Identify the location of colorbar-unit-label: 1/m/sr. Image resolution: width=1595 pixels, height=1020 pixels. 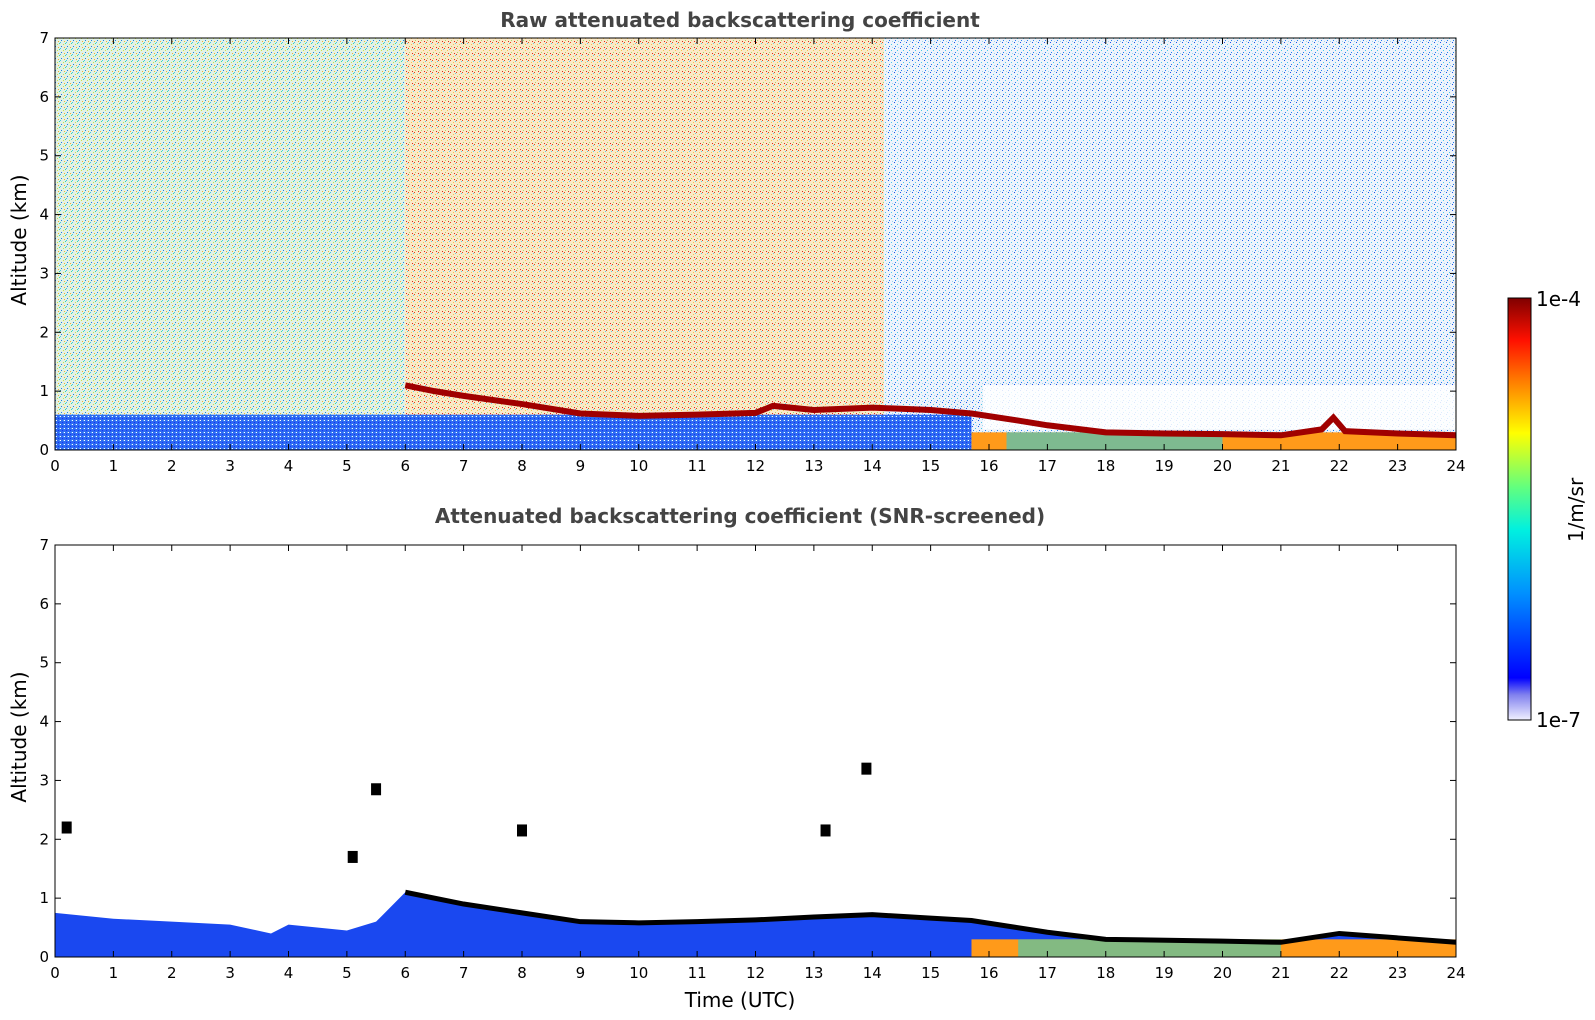
(1576, 509).